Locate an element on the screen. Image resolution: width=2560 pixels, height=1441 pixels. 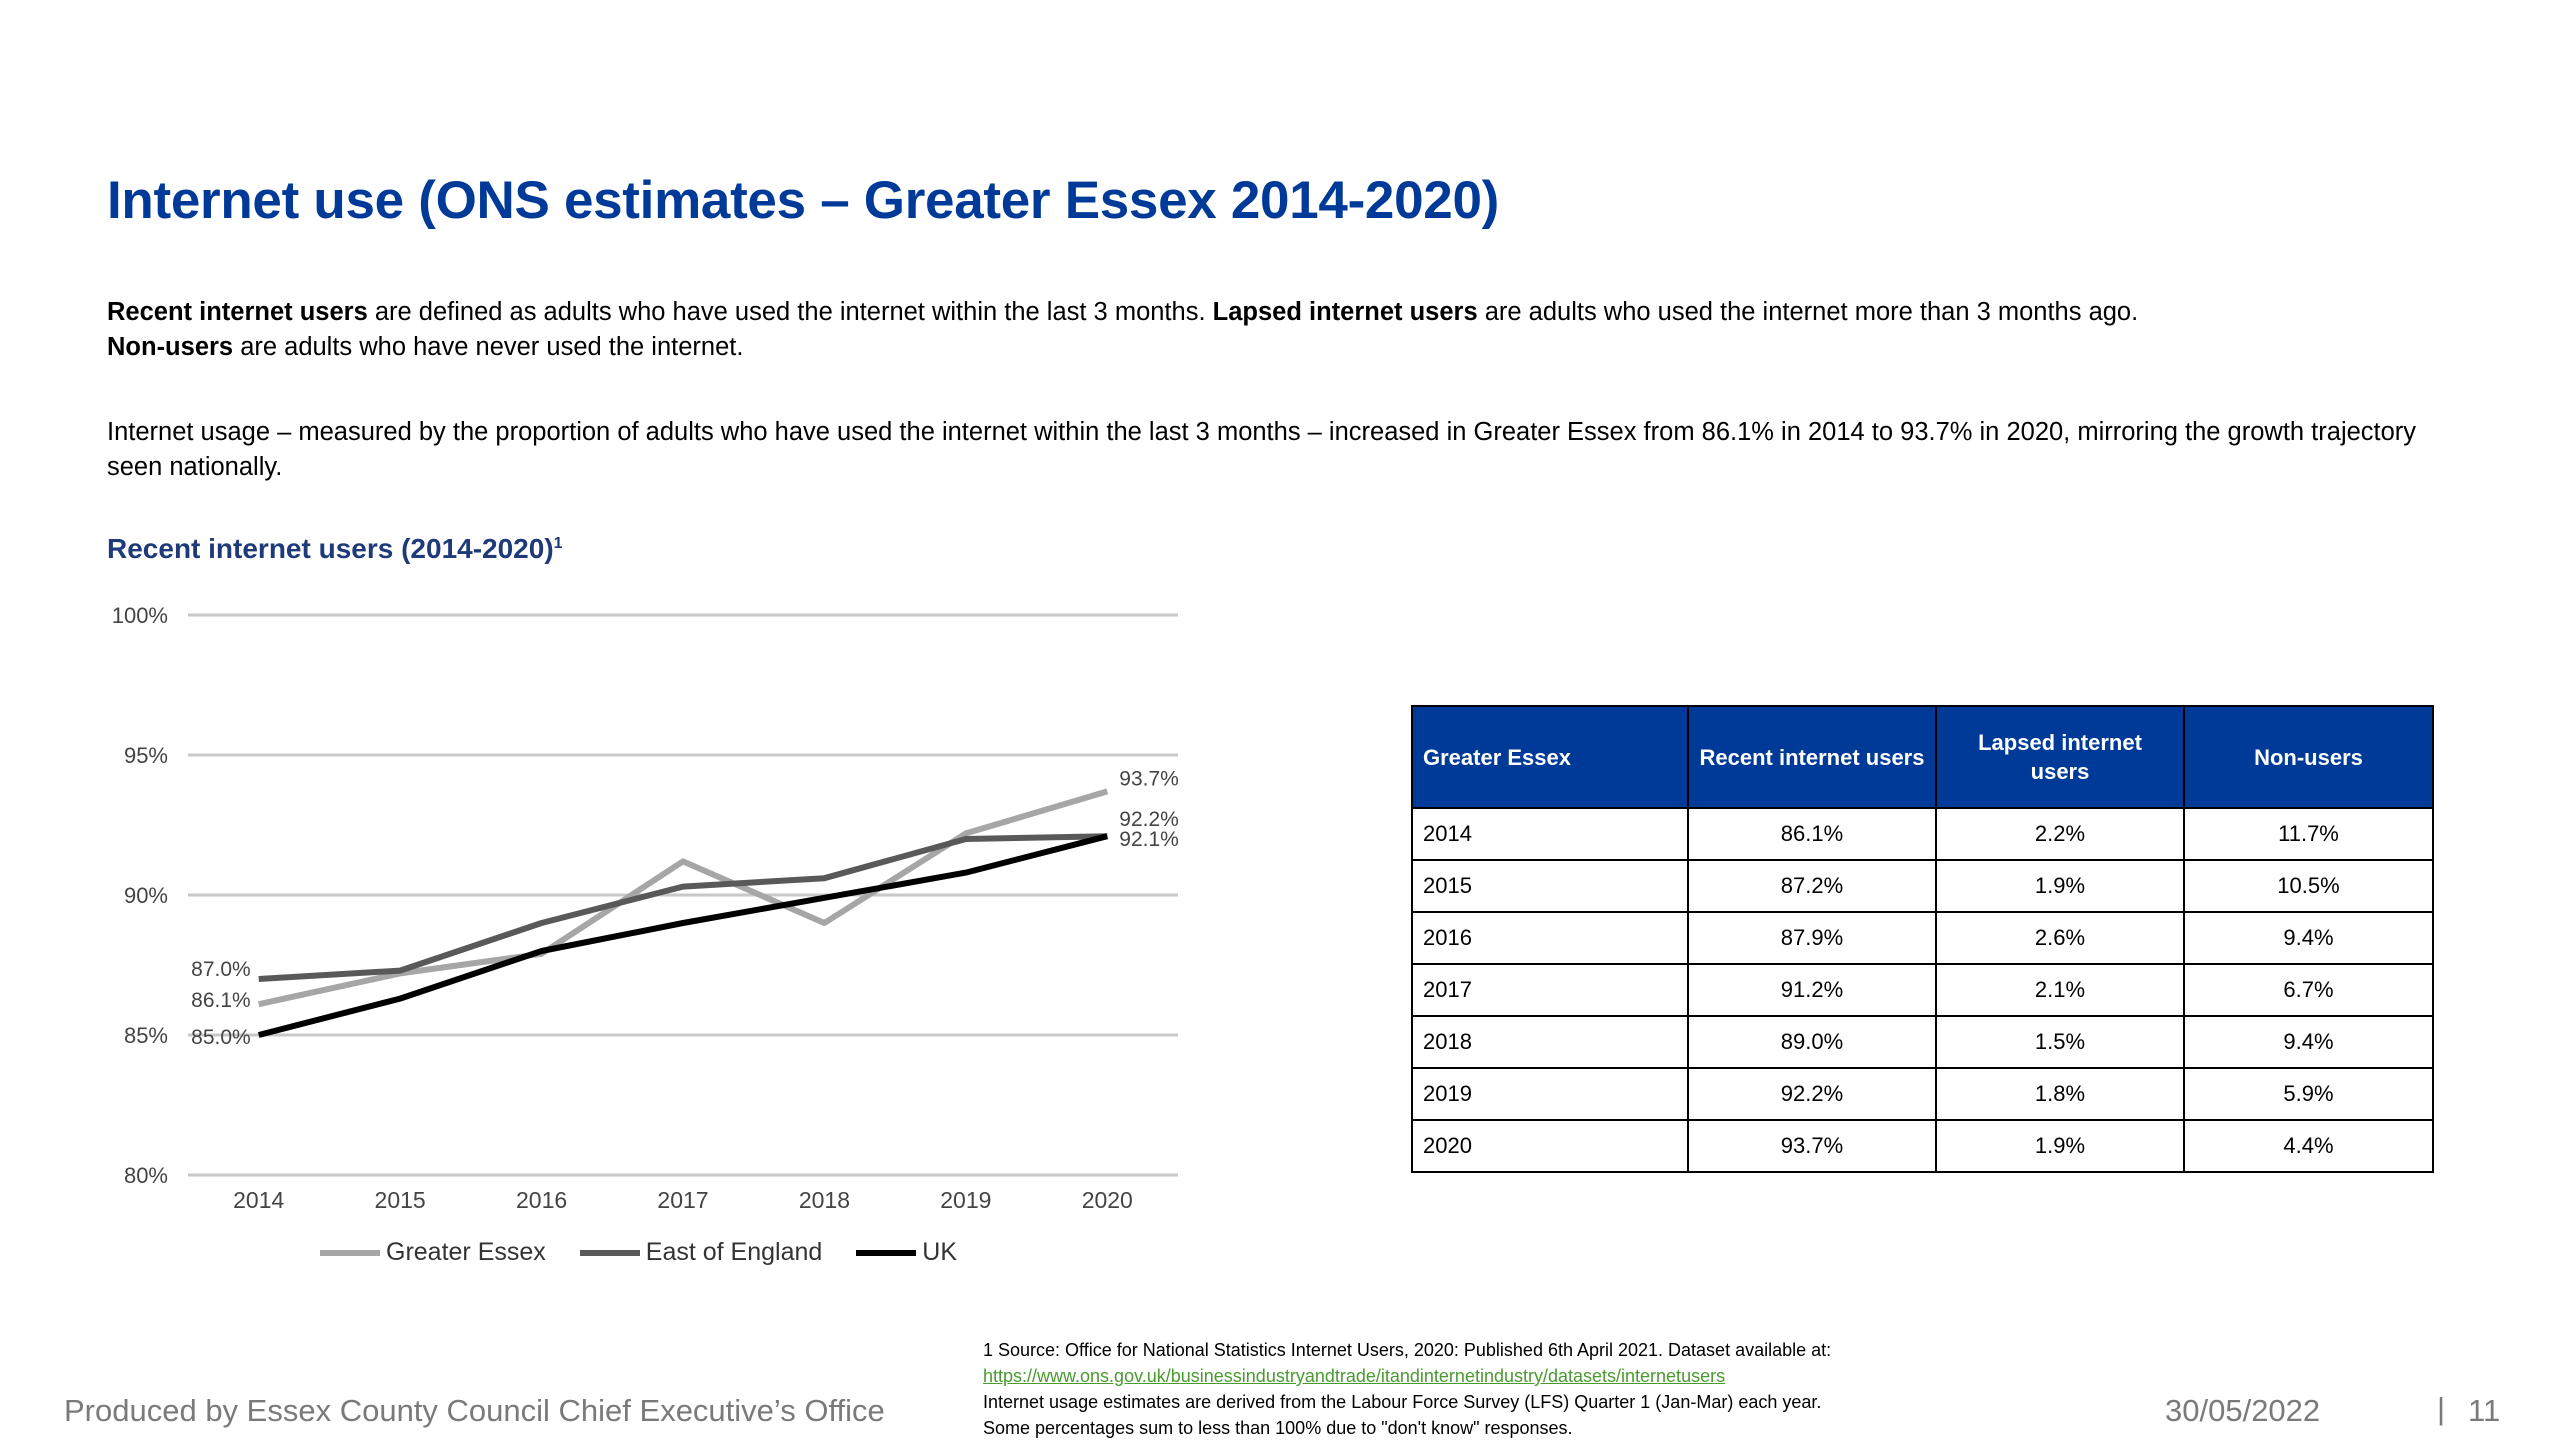
x-tick-label: 2019 is located at coordinates (965, 1200).